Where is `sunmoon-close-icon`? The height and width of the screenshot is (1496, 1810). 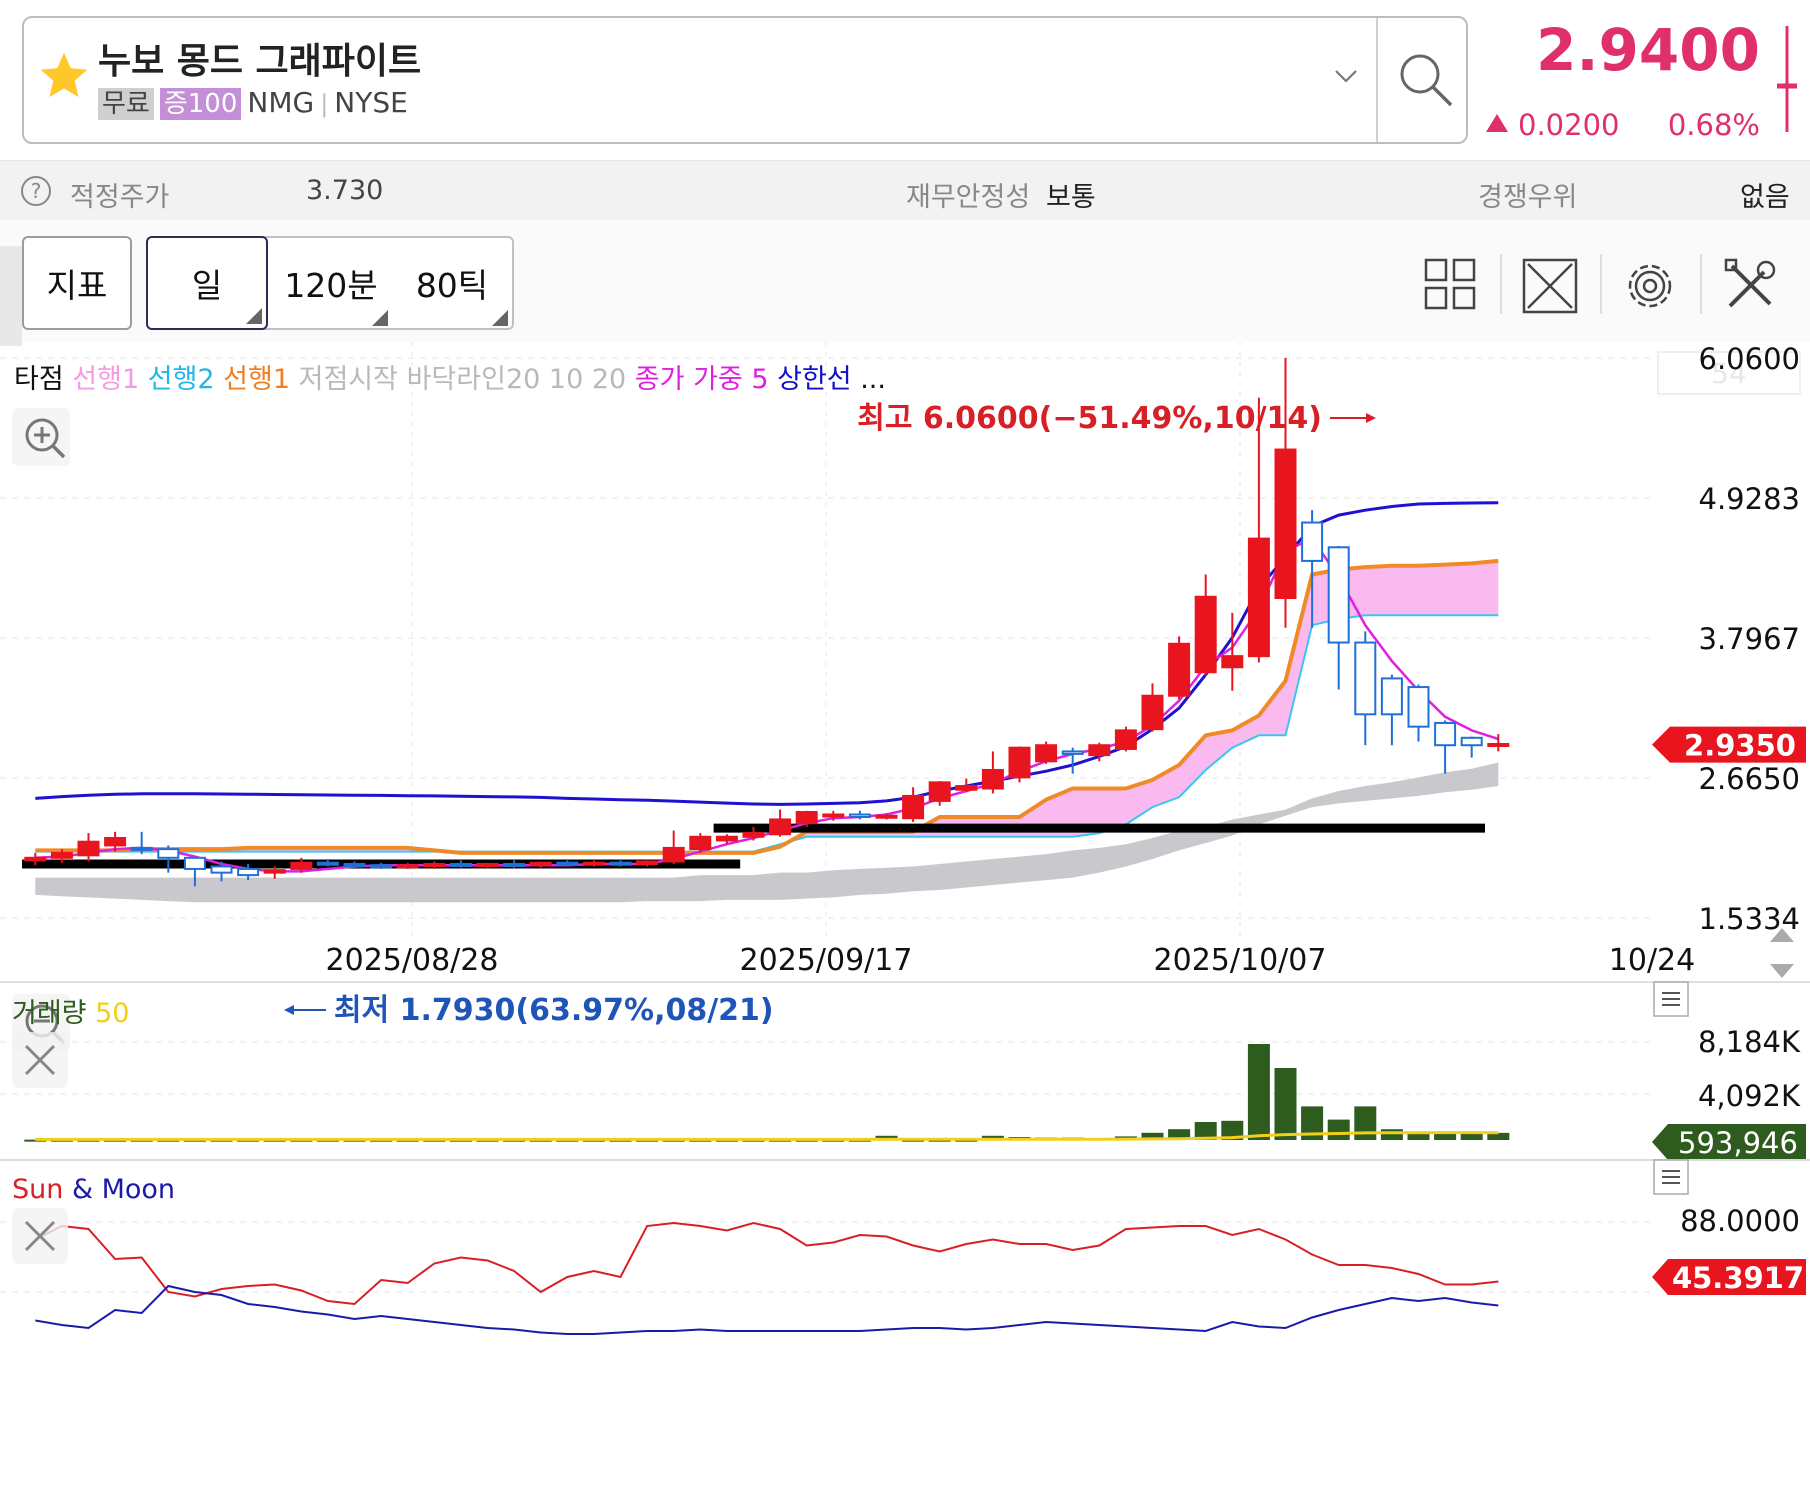
sunmoon-close-icon is located at coordinates (40, 1236).